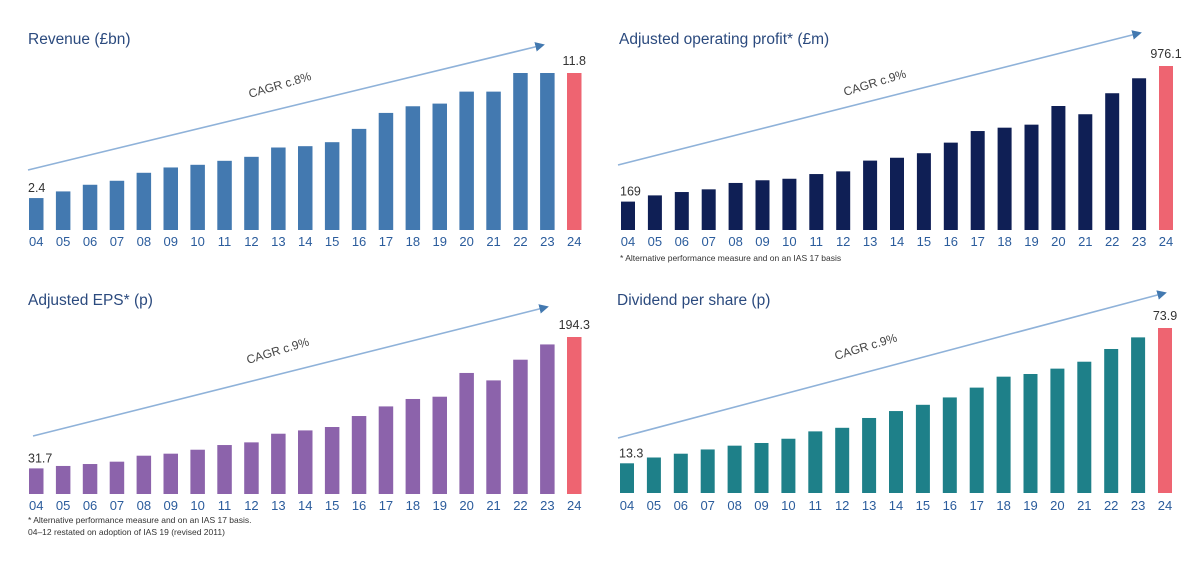  I want to click on x-tick-label: 12, so click(251, 241).